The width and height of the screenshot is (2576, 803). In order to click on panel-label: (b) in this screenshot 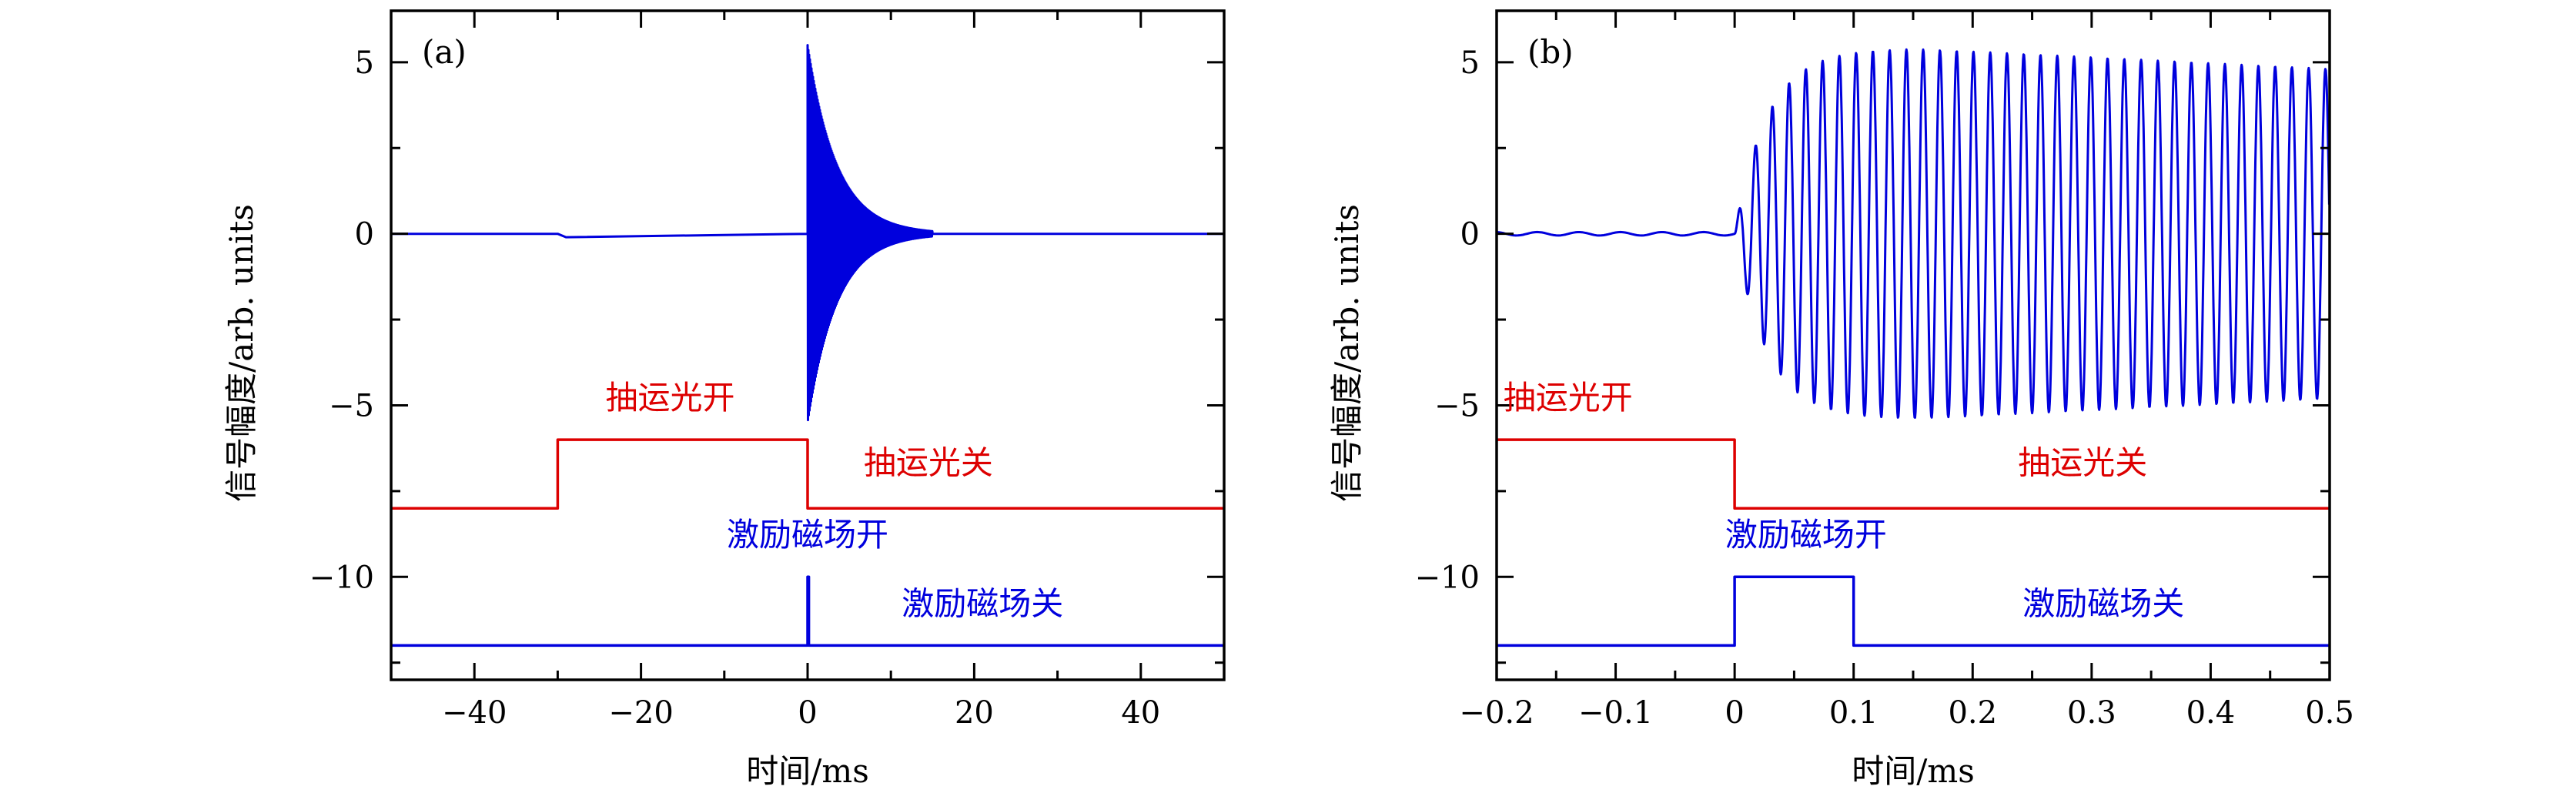, I will do `click(1551, 52)`.